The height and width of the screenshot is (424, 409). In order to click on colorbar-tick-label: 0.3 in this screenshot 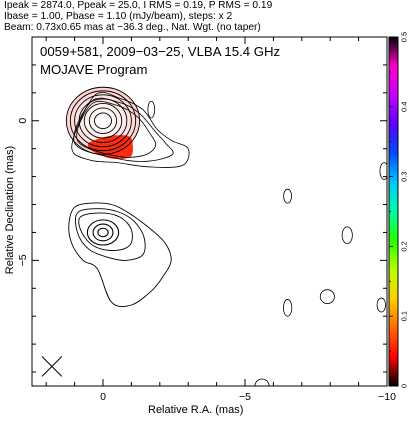, I will do `click(404, 176)`.